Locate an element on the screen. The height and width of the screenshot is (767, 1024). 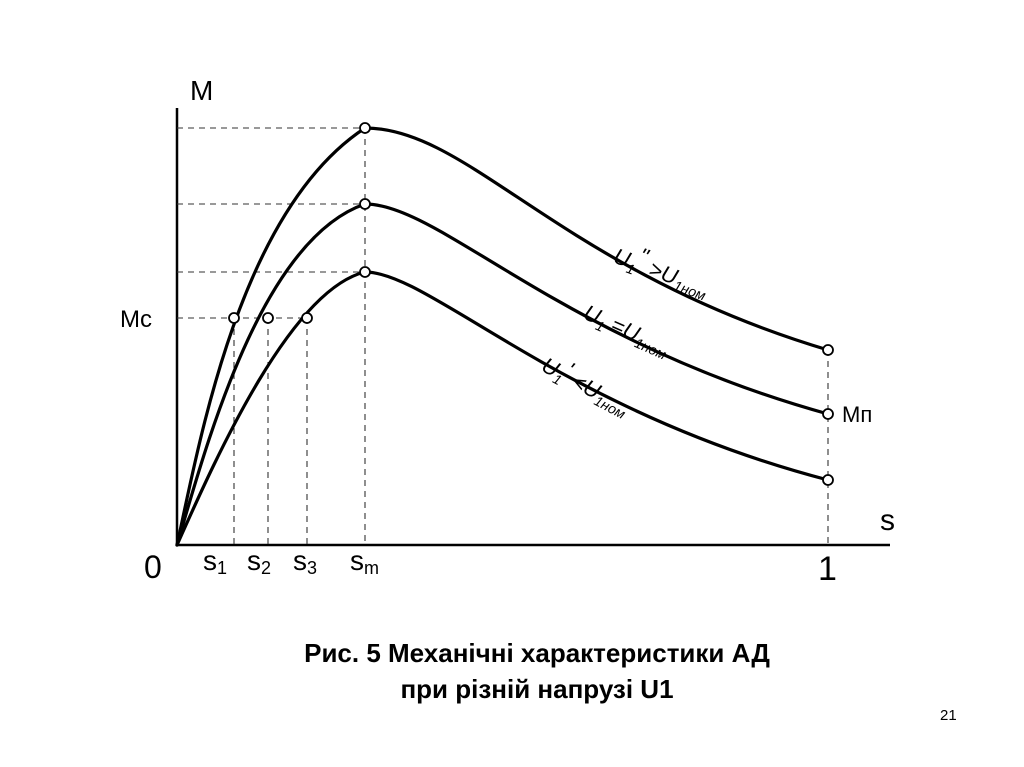
sm-label: sm is located at coordinates (364, 561).